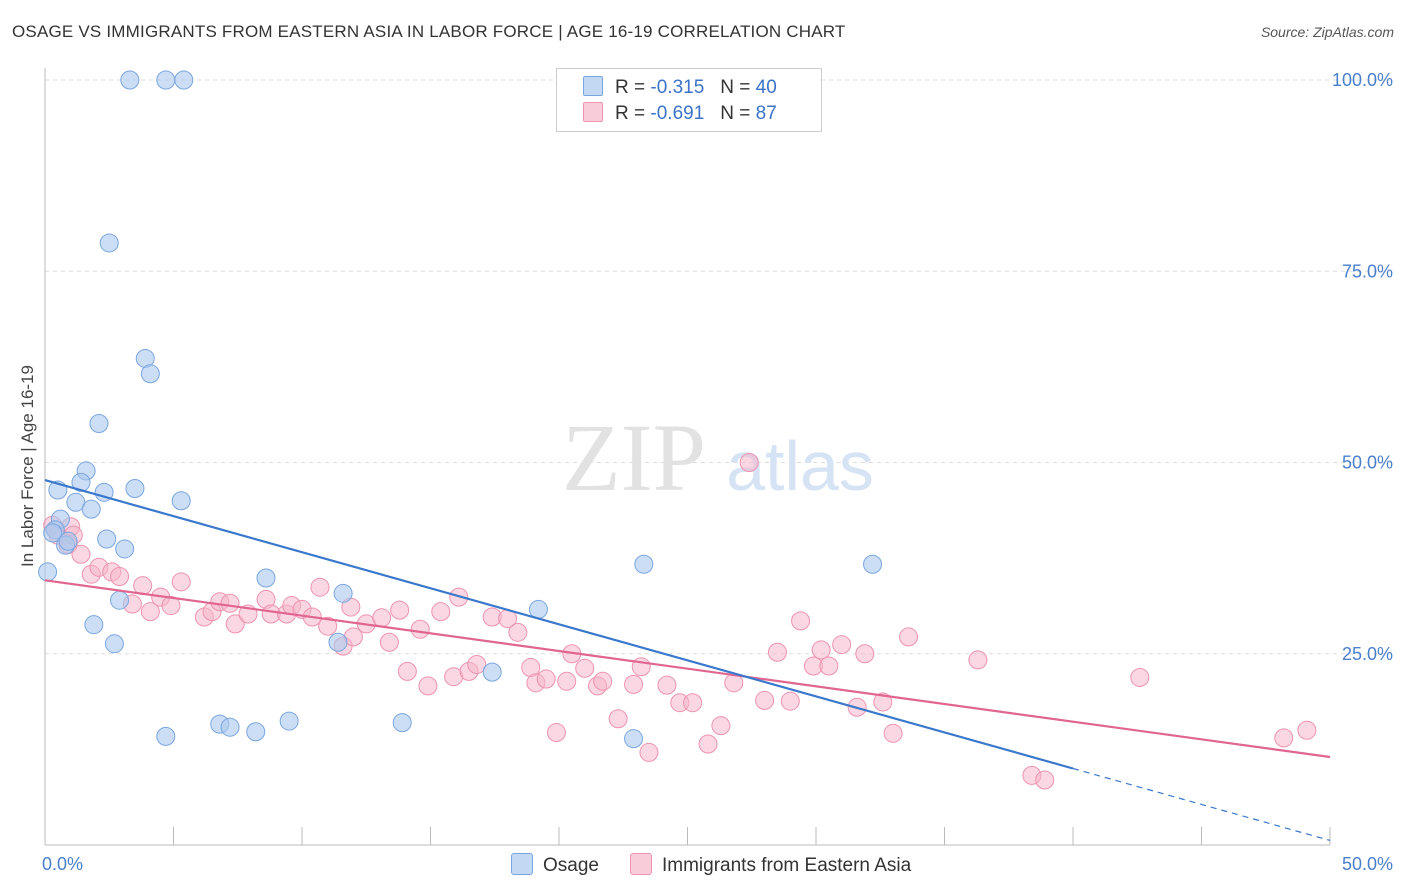  I want to click on legend-swatch-immigrants, so click(593, 112).